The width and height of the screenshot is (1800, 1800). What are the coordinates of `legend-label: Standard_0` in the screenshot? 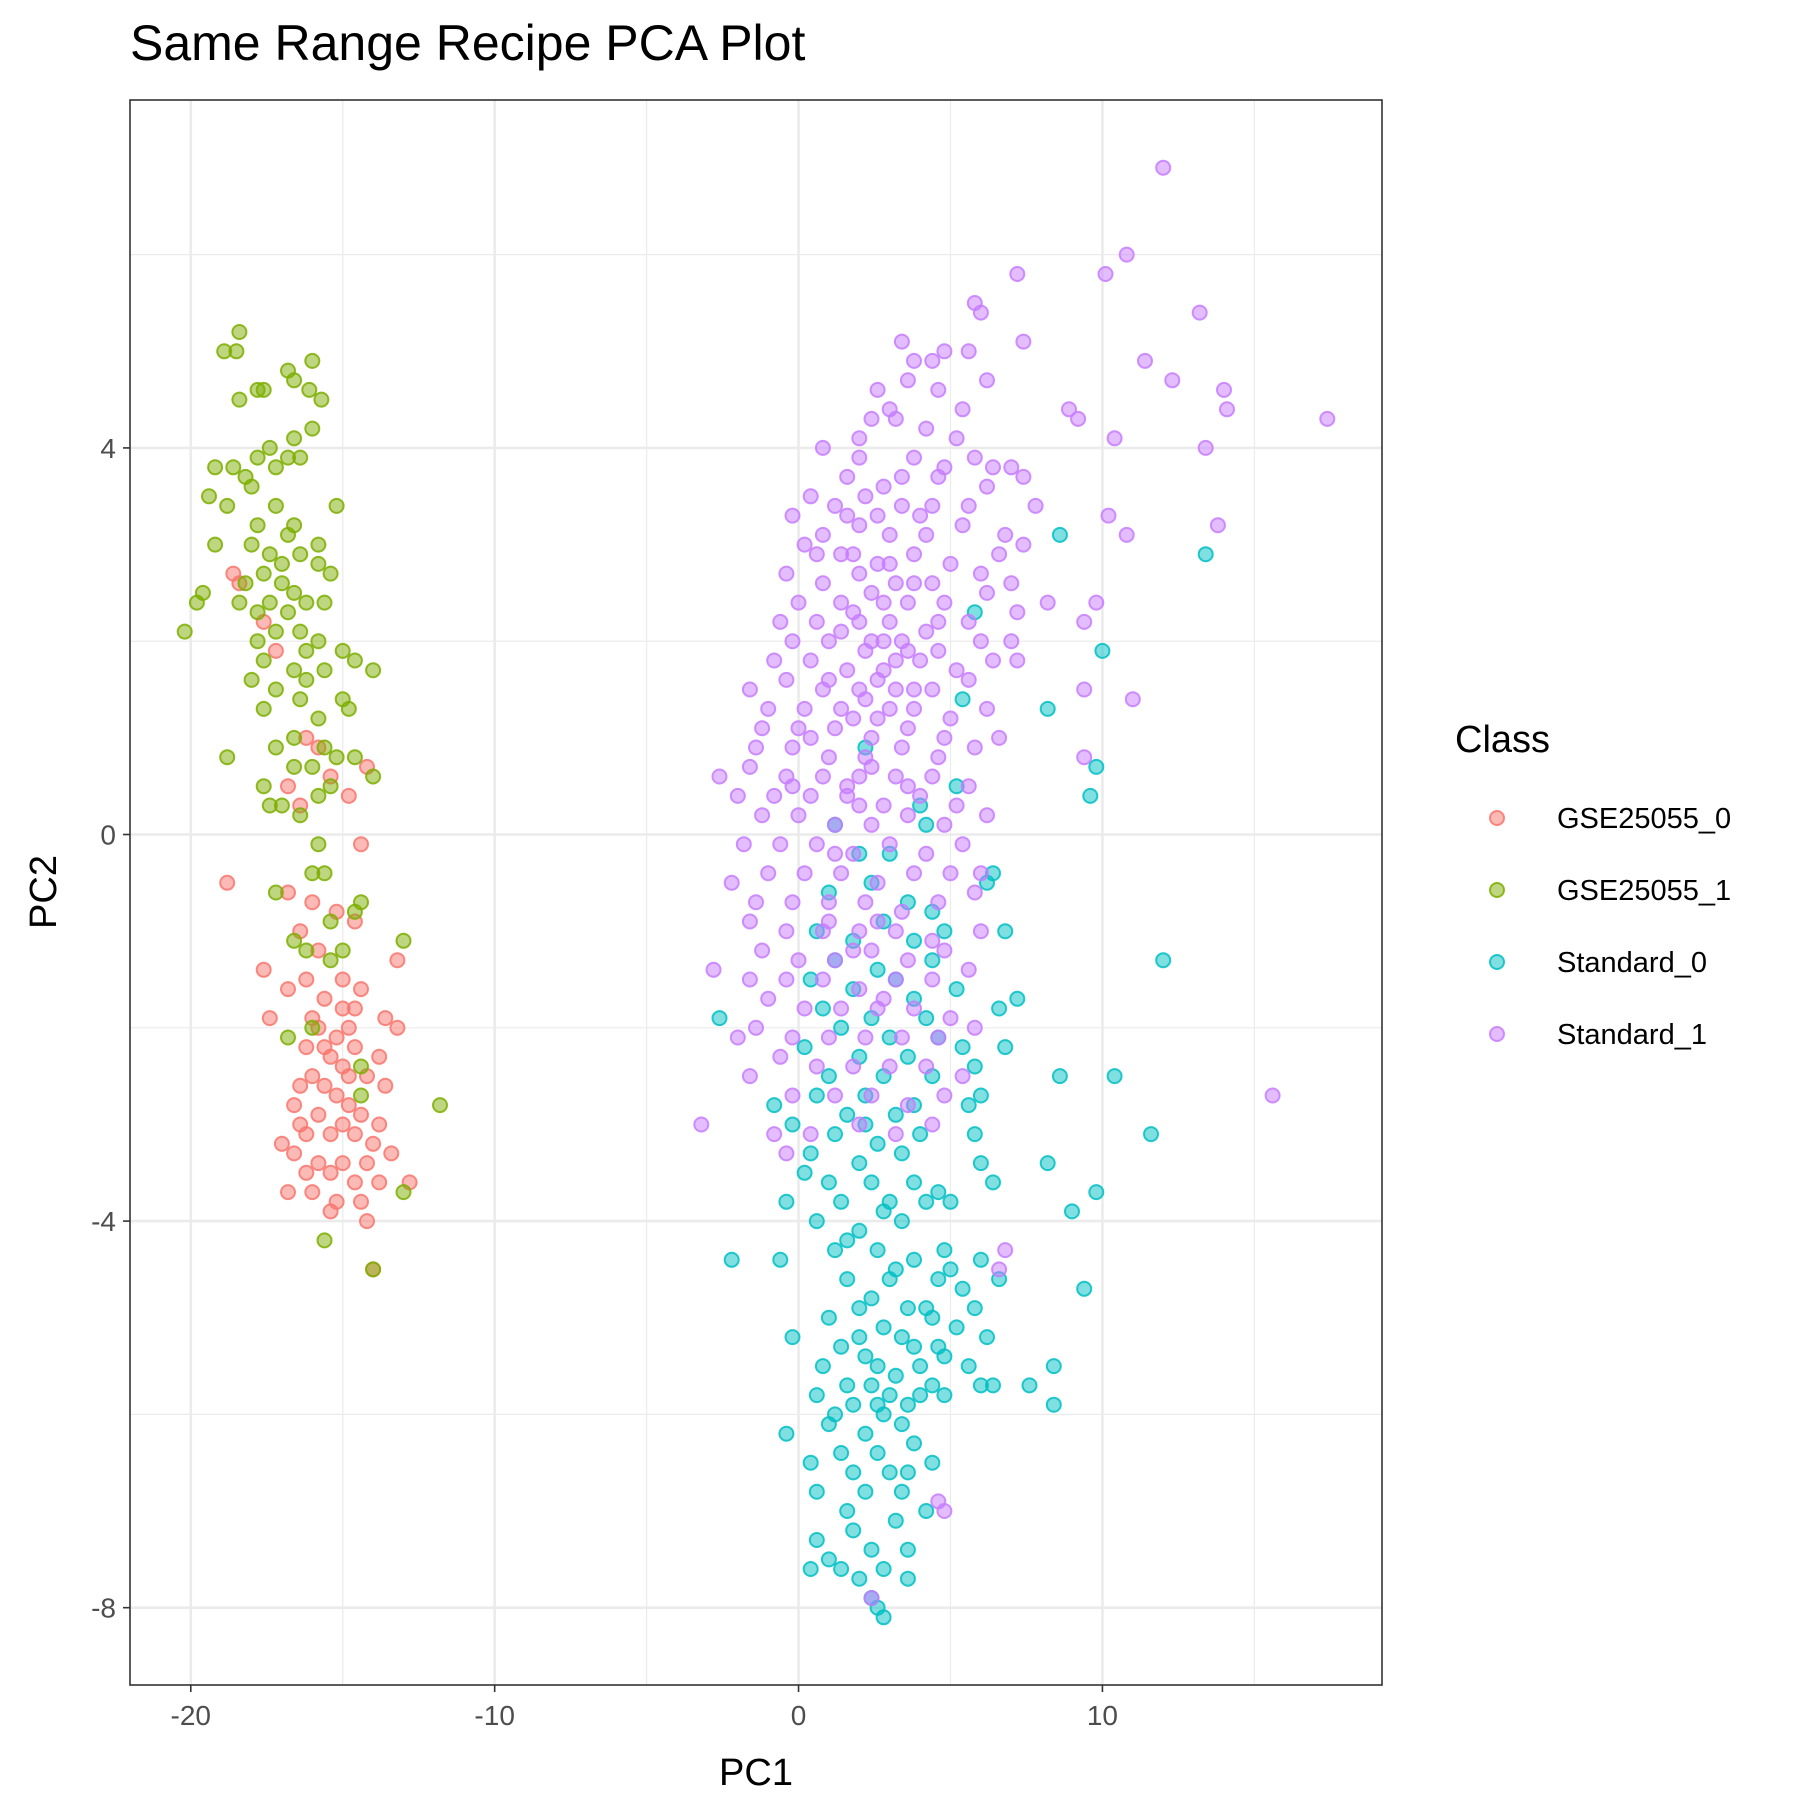 It's located at (1632, 963).